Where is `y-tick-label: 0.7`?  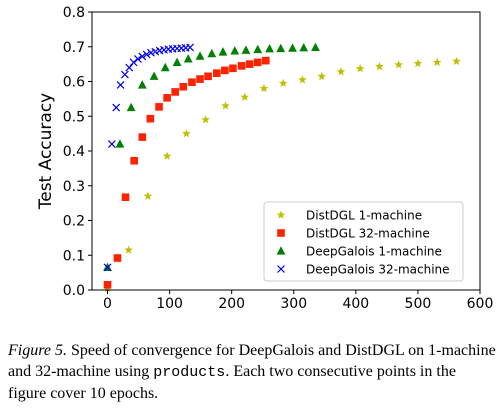 y-tick-label: 0.7 is located at coordinates (74, 48).